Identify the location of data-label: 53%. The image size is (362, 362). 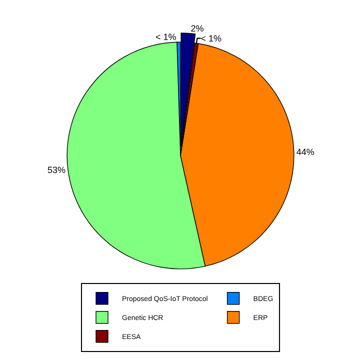
(56, 169).